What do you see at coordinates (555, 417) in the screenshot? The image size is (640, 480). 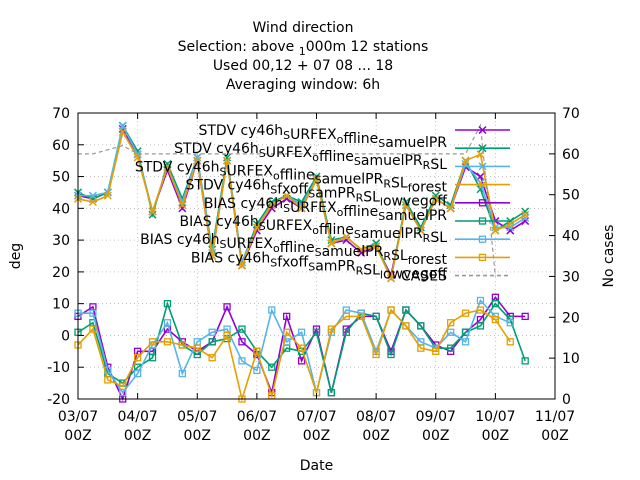 I see `x-tick-label-date: 11/07` at bounding box center [555, 417].